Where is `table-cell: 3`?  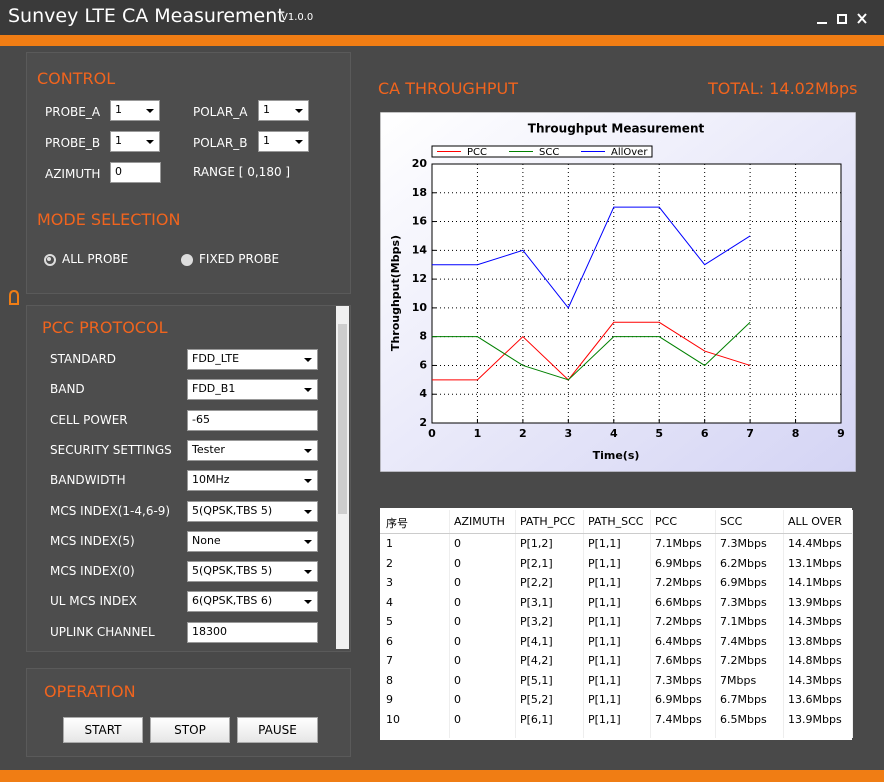 table-cell: 3 is located at coordinates (389, 582).